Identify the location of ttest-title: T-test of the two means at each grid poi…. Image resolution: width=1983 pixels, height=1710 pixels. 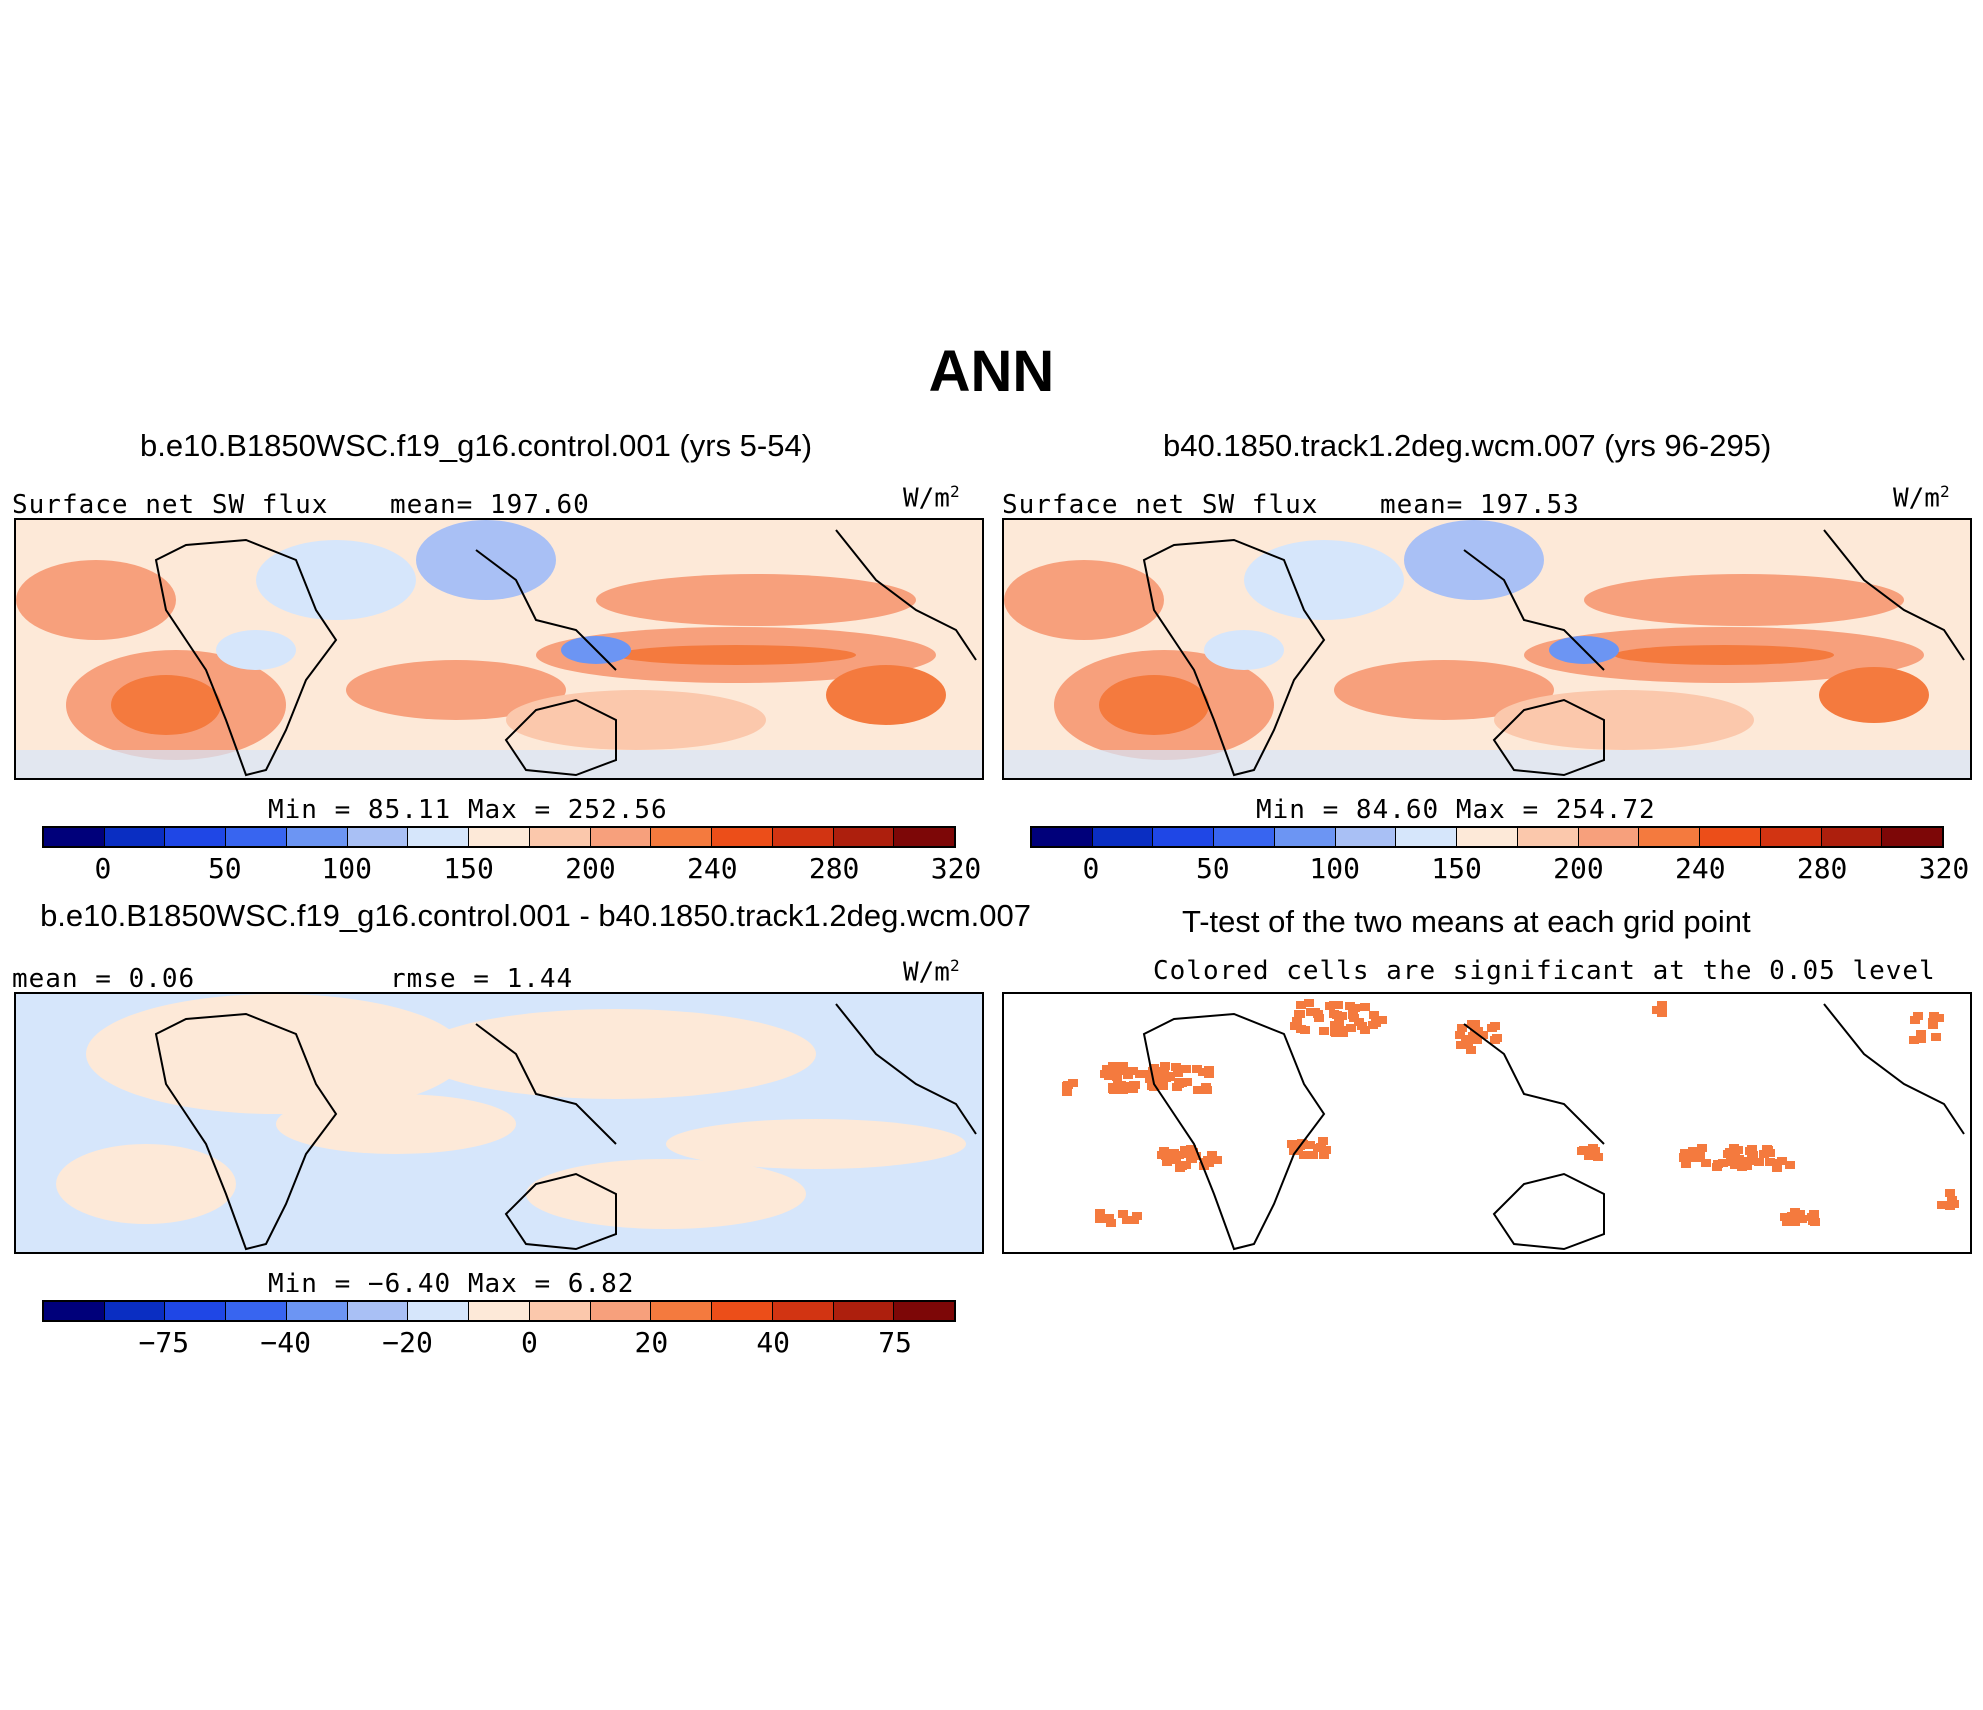
(1466, 921).